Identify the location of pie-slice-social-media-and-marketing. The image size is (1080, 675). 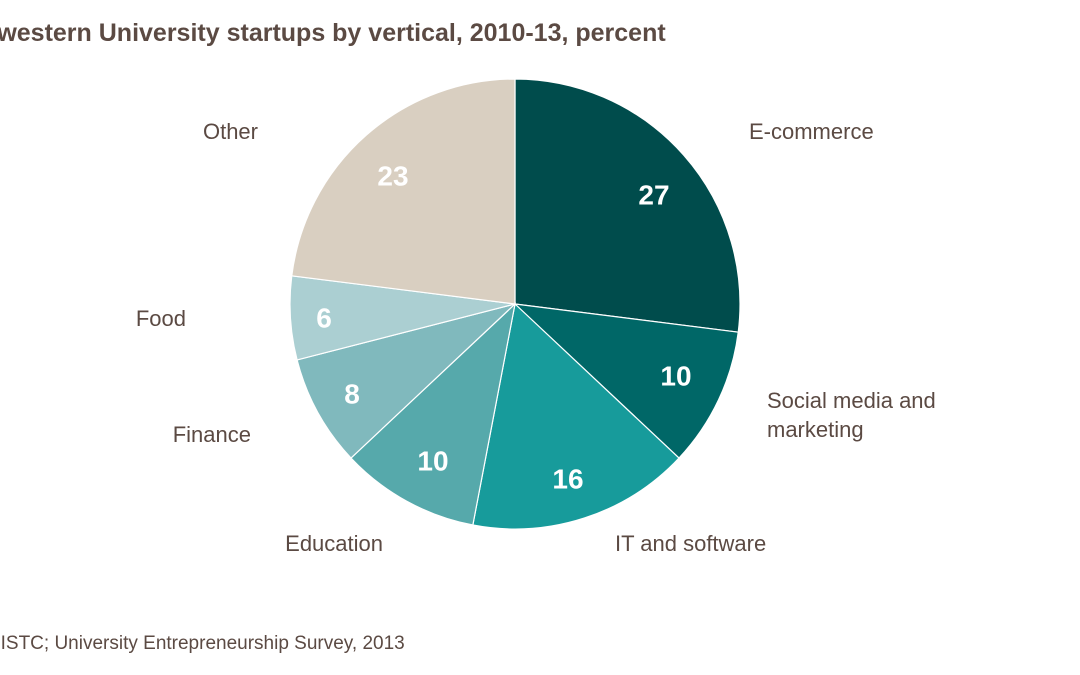
(626, 381).